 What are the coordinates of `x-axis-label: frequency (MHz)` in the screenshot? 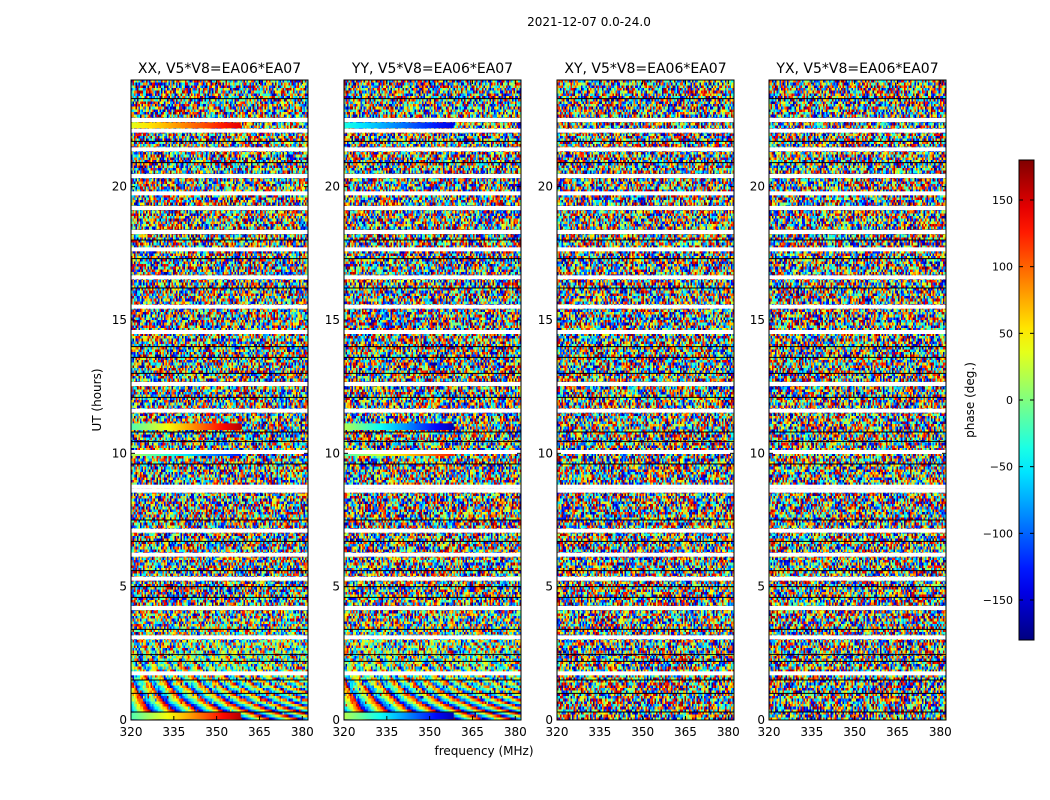 It's located at (483, 751).